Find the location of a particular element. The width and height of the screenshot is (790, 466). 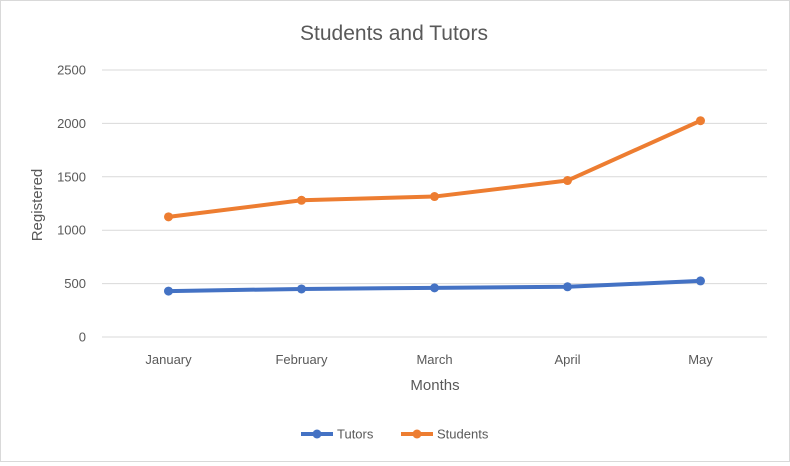

series-line-students is located at coordinates (434, 168).